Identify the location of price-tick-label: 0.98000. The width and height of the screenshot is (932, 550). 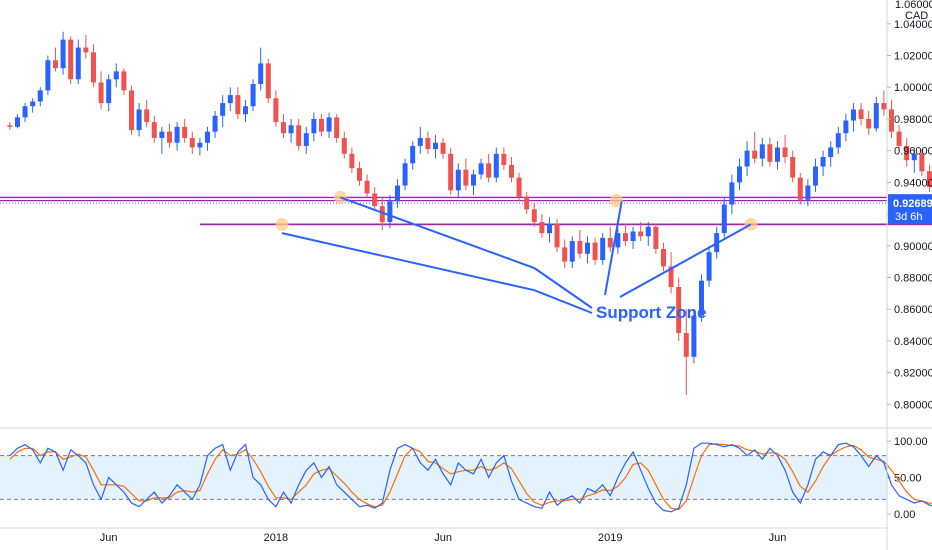
(913, 120).